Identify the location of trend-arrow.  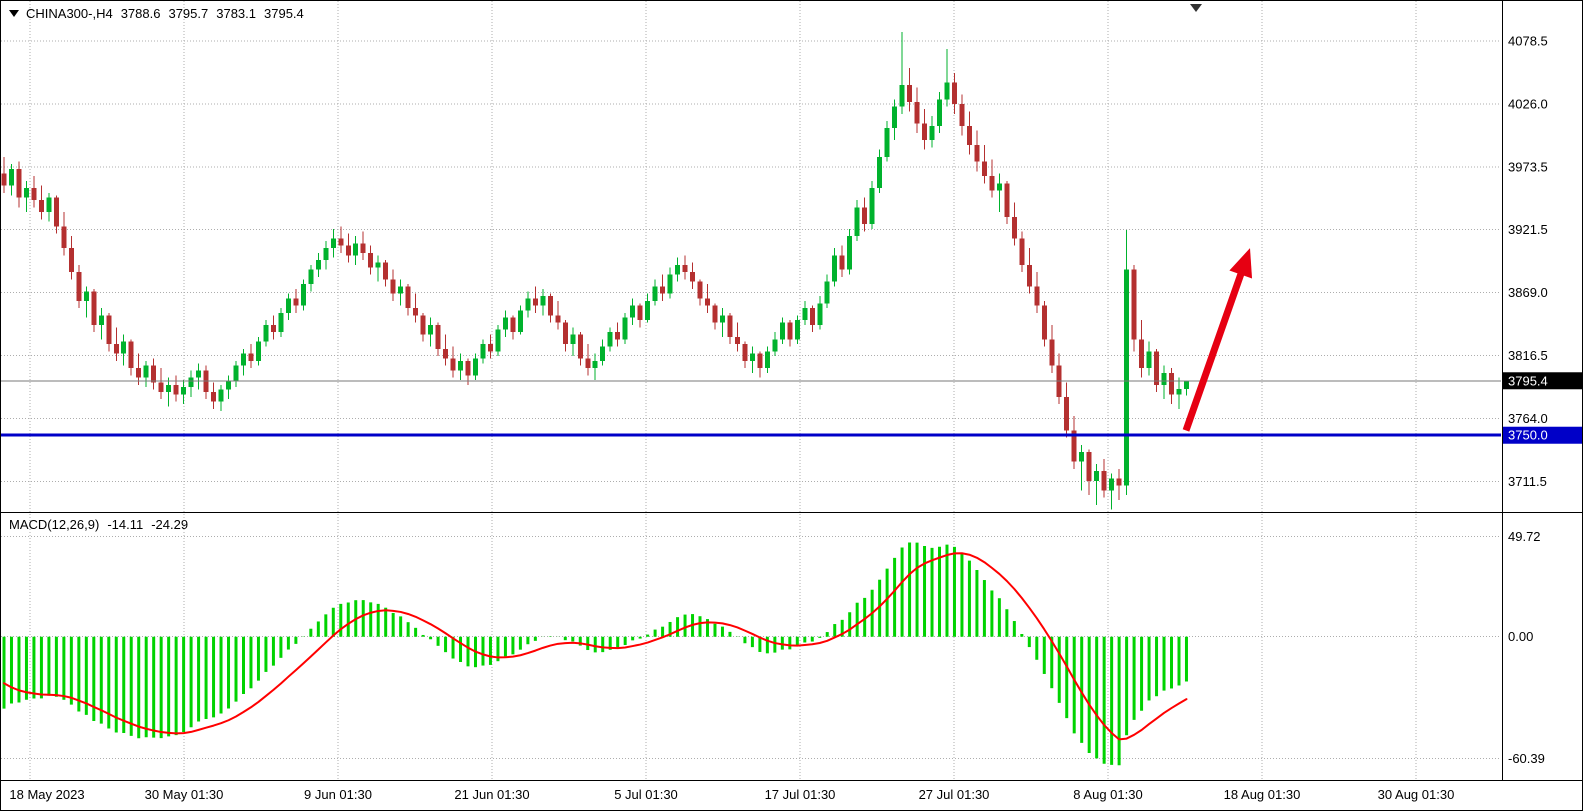
(1217, 340).